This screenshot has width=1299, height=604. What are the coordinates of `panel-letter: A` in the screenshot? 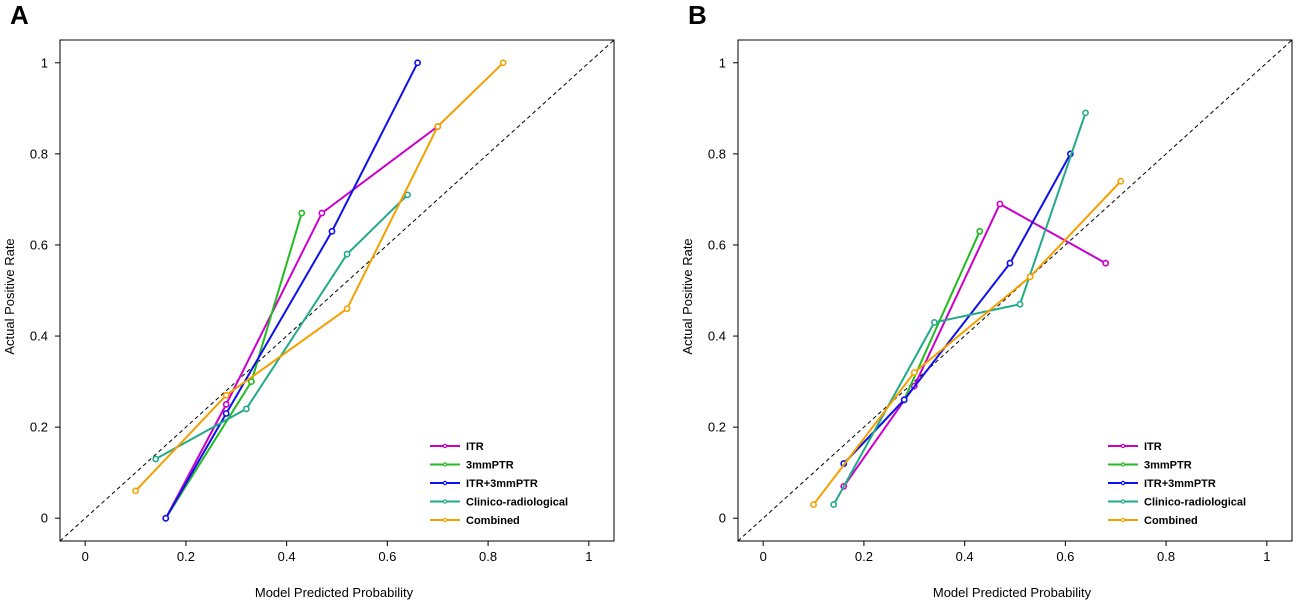 It's located at (19, 15).